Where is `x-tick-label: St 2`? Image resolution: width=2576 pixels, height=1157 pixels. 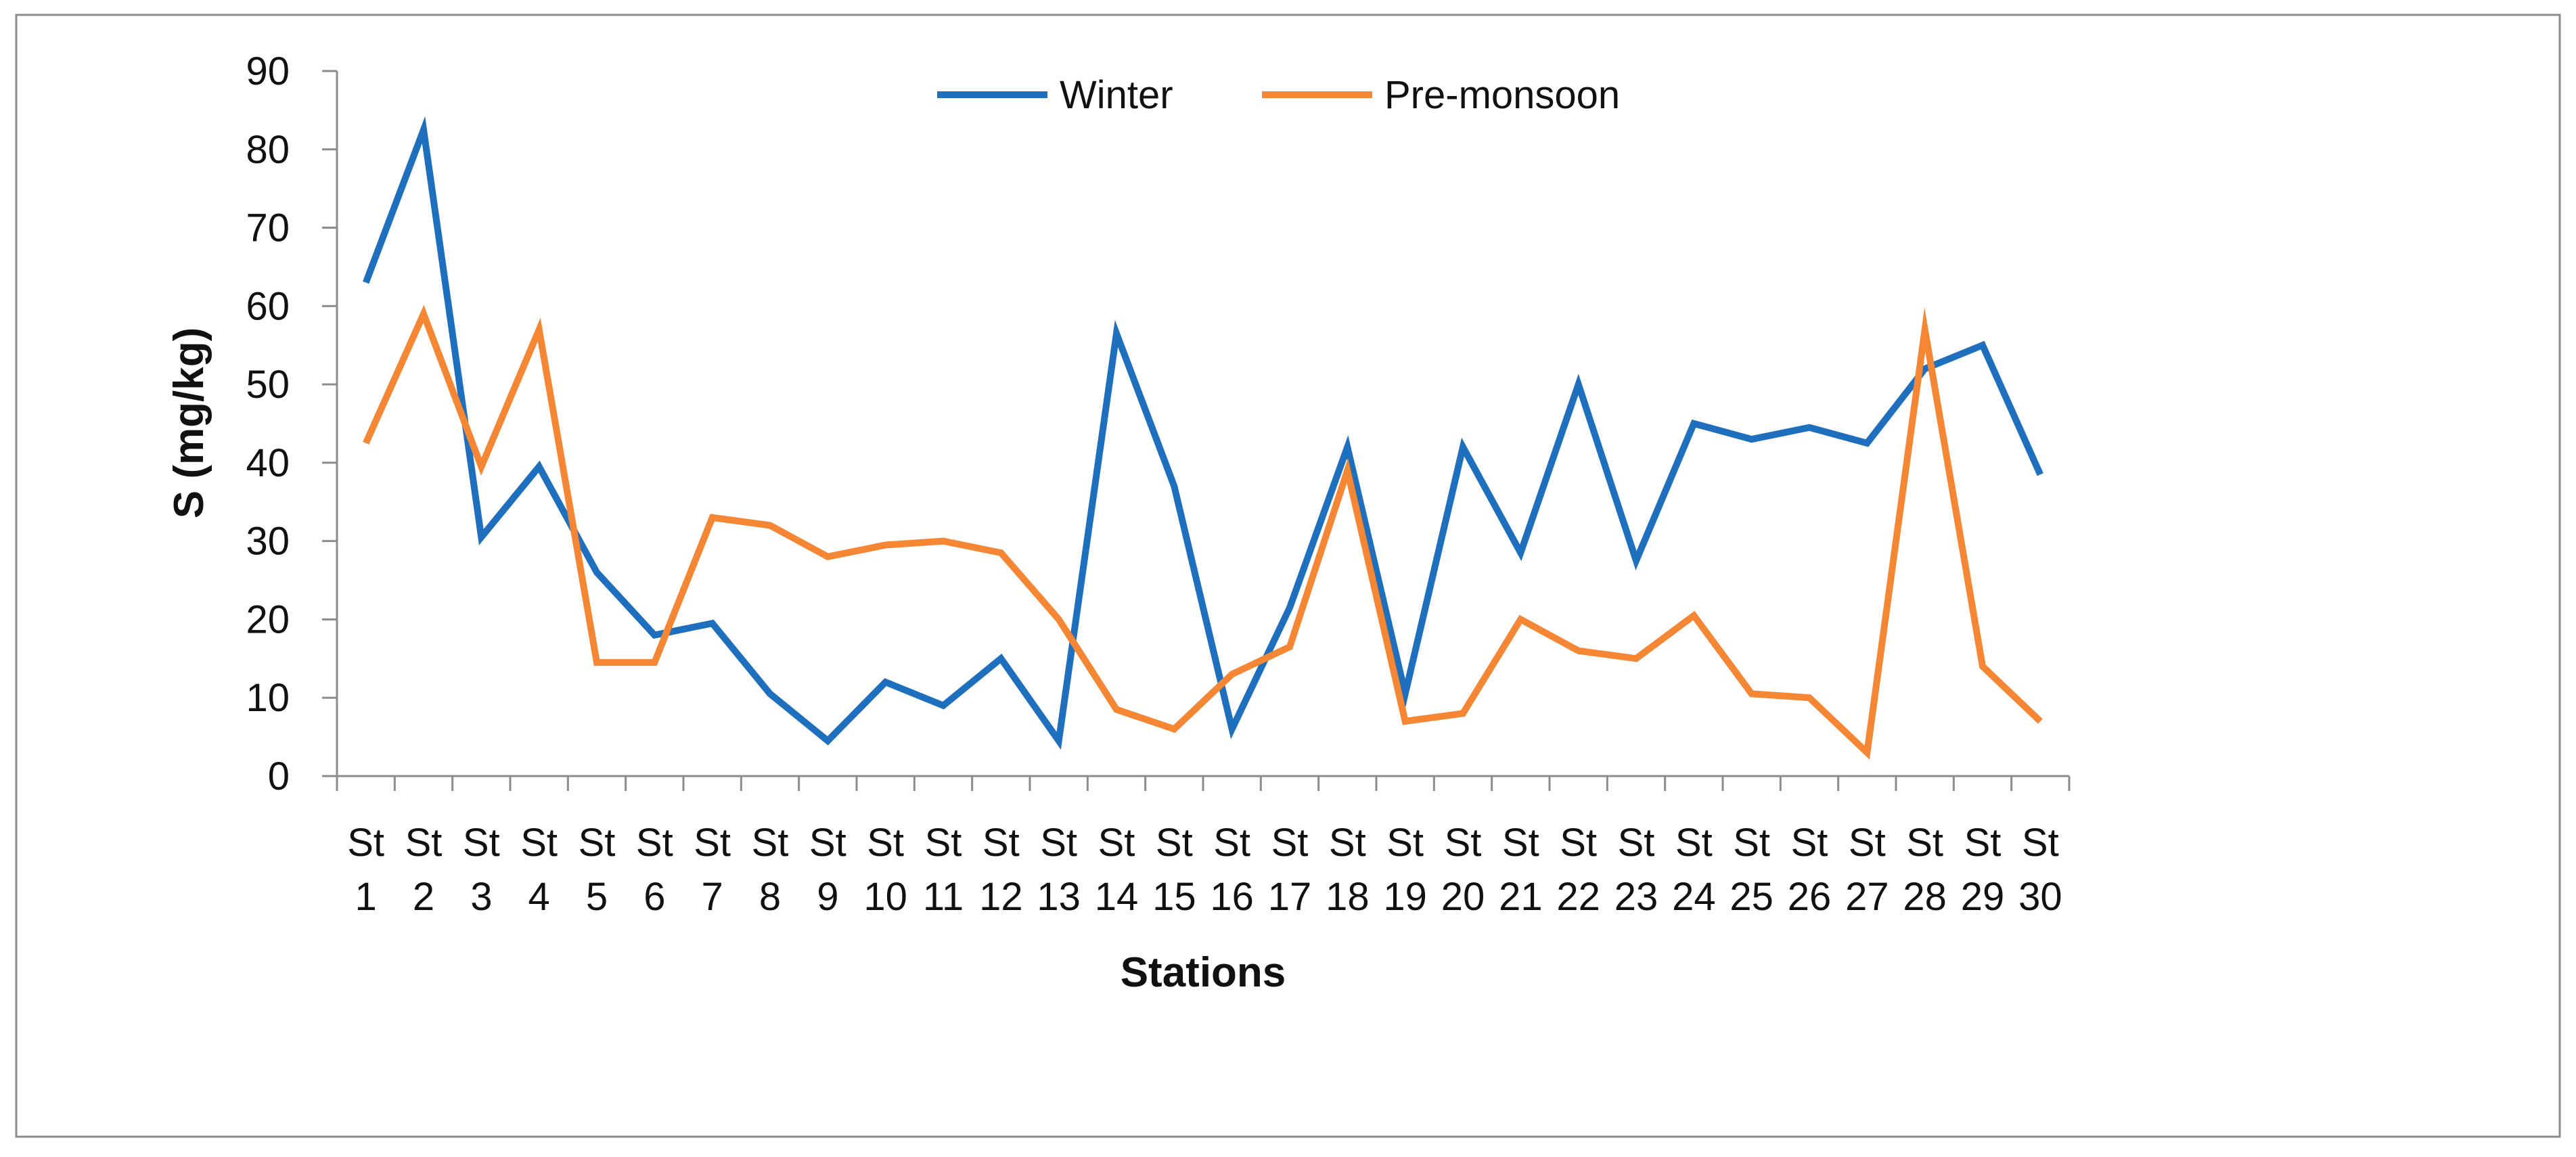
x-tick-label: St 2 is located at coordinates (424, 870).